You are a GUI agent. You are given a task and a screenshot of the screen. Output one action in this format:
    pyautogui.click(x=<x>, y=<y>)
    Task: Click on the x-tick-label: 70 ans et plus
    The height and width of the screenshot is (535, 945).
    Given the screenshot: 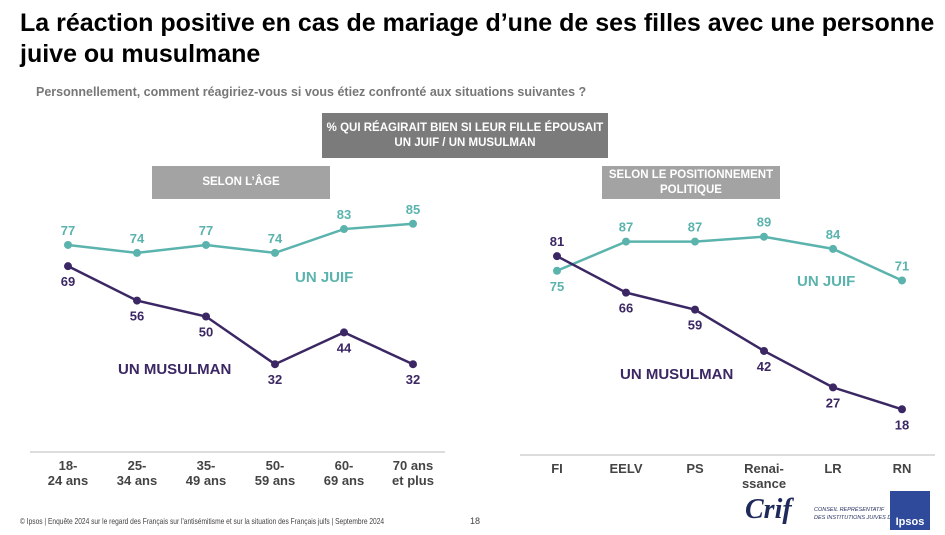 What is the action you would take?
    pyautogui.click(x=413, y=473)
    